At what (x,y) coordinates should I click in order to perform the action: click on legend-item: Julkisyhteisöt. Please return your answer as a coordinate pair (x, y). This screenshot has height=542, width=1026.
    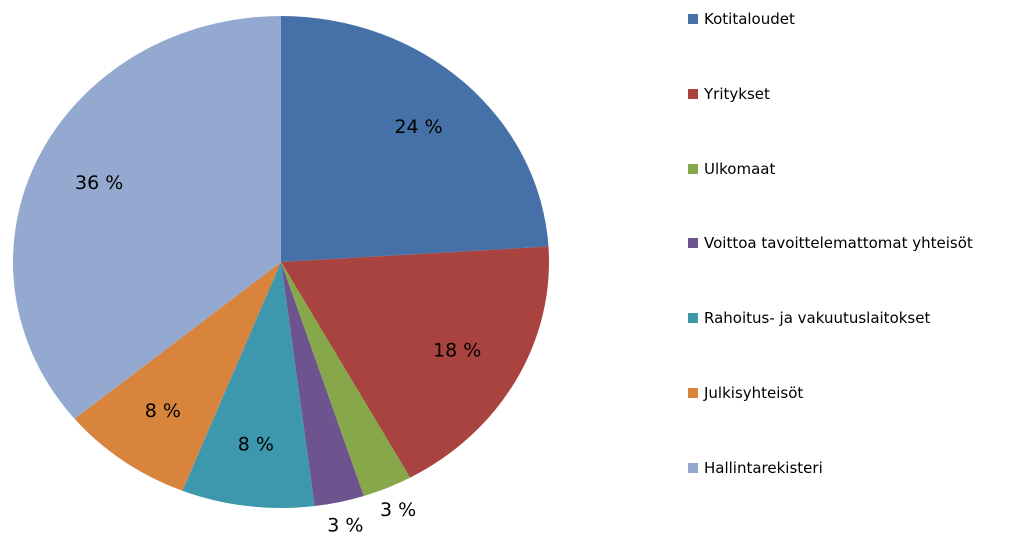
    Looking at the image, I should click on (853, 393).